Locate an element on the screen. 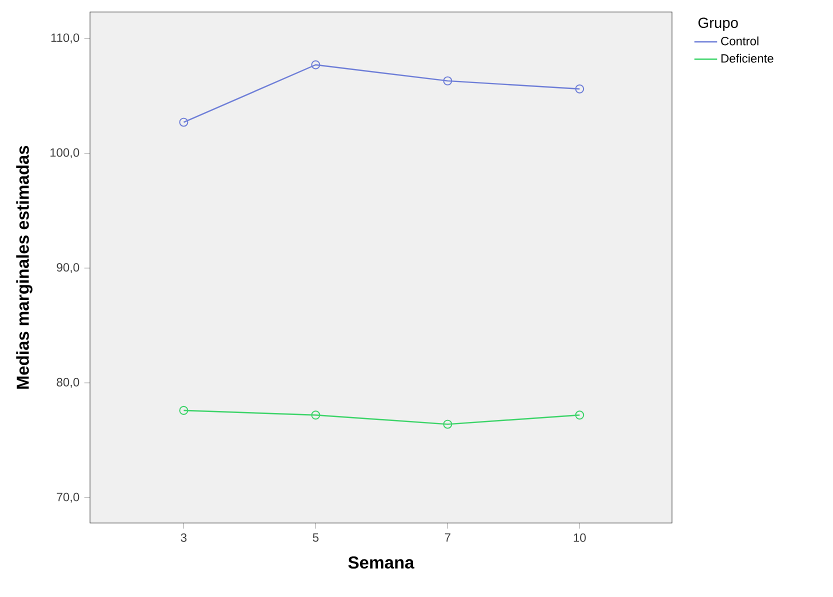 The height and width of the screenshot is (597, 833). y-tick-label: 90,0 is located at coordinates (68, 268).